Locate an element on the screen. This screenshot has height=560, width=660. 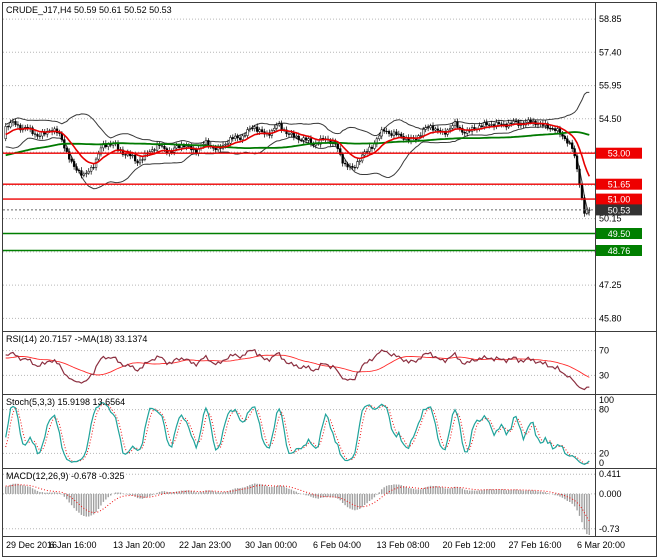
bollinger-lower-line is located at coordinates (297, 171).